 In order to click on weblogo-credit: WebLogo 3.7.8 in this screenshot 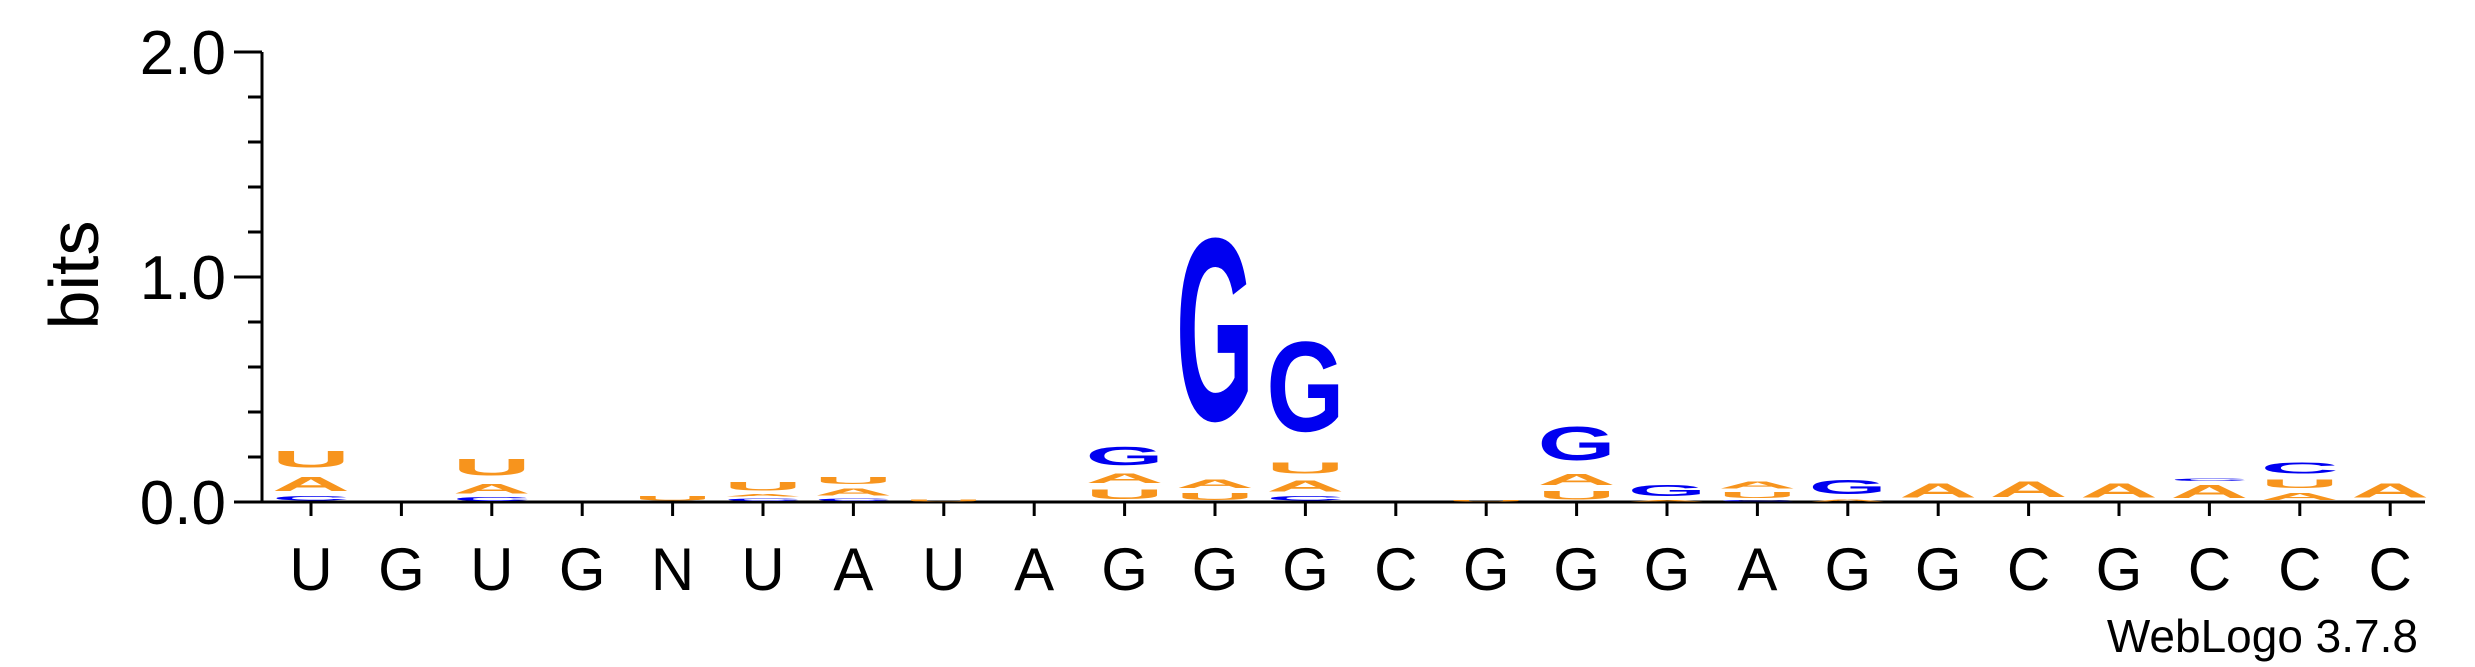, I will do `click(2262, 636)`.